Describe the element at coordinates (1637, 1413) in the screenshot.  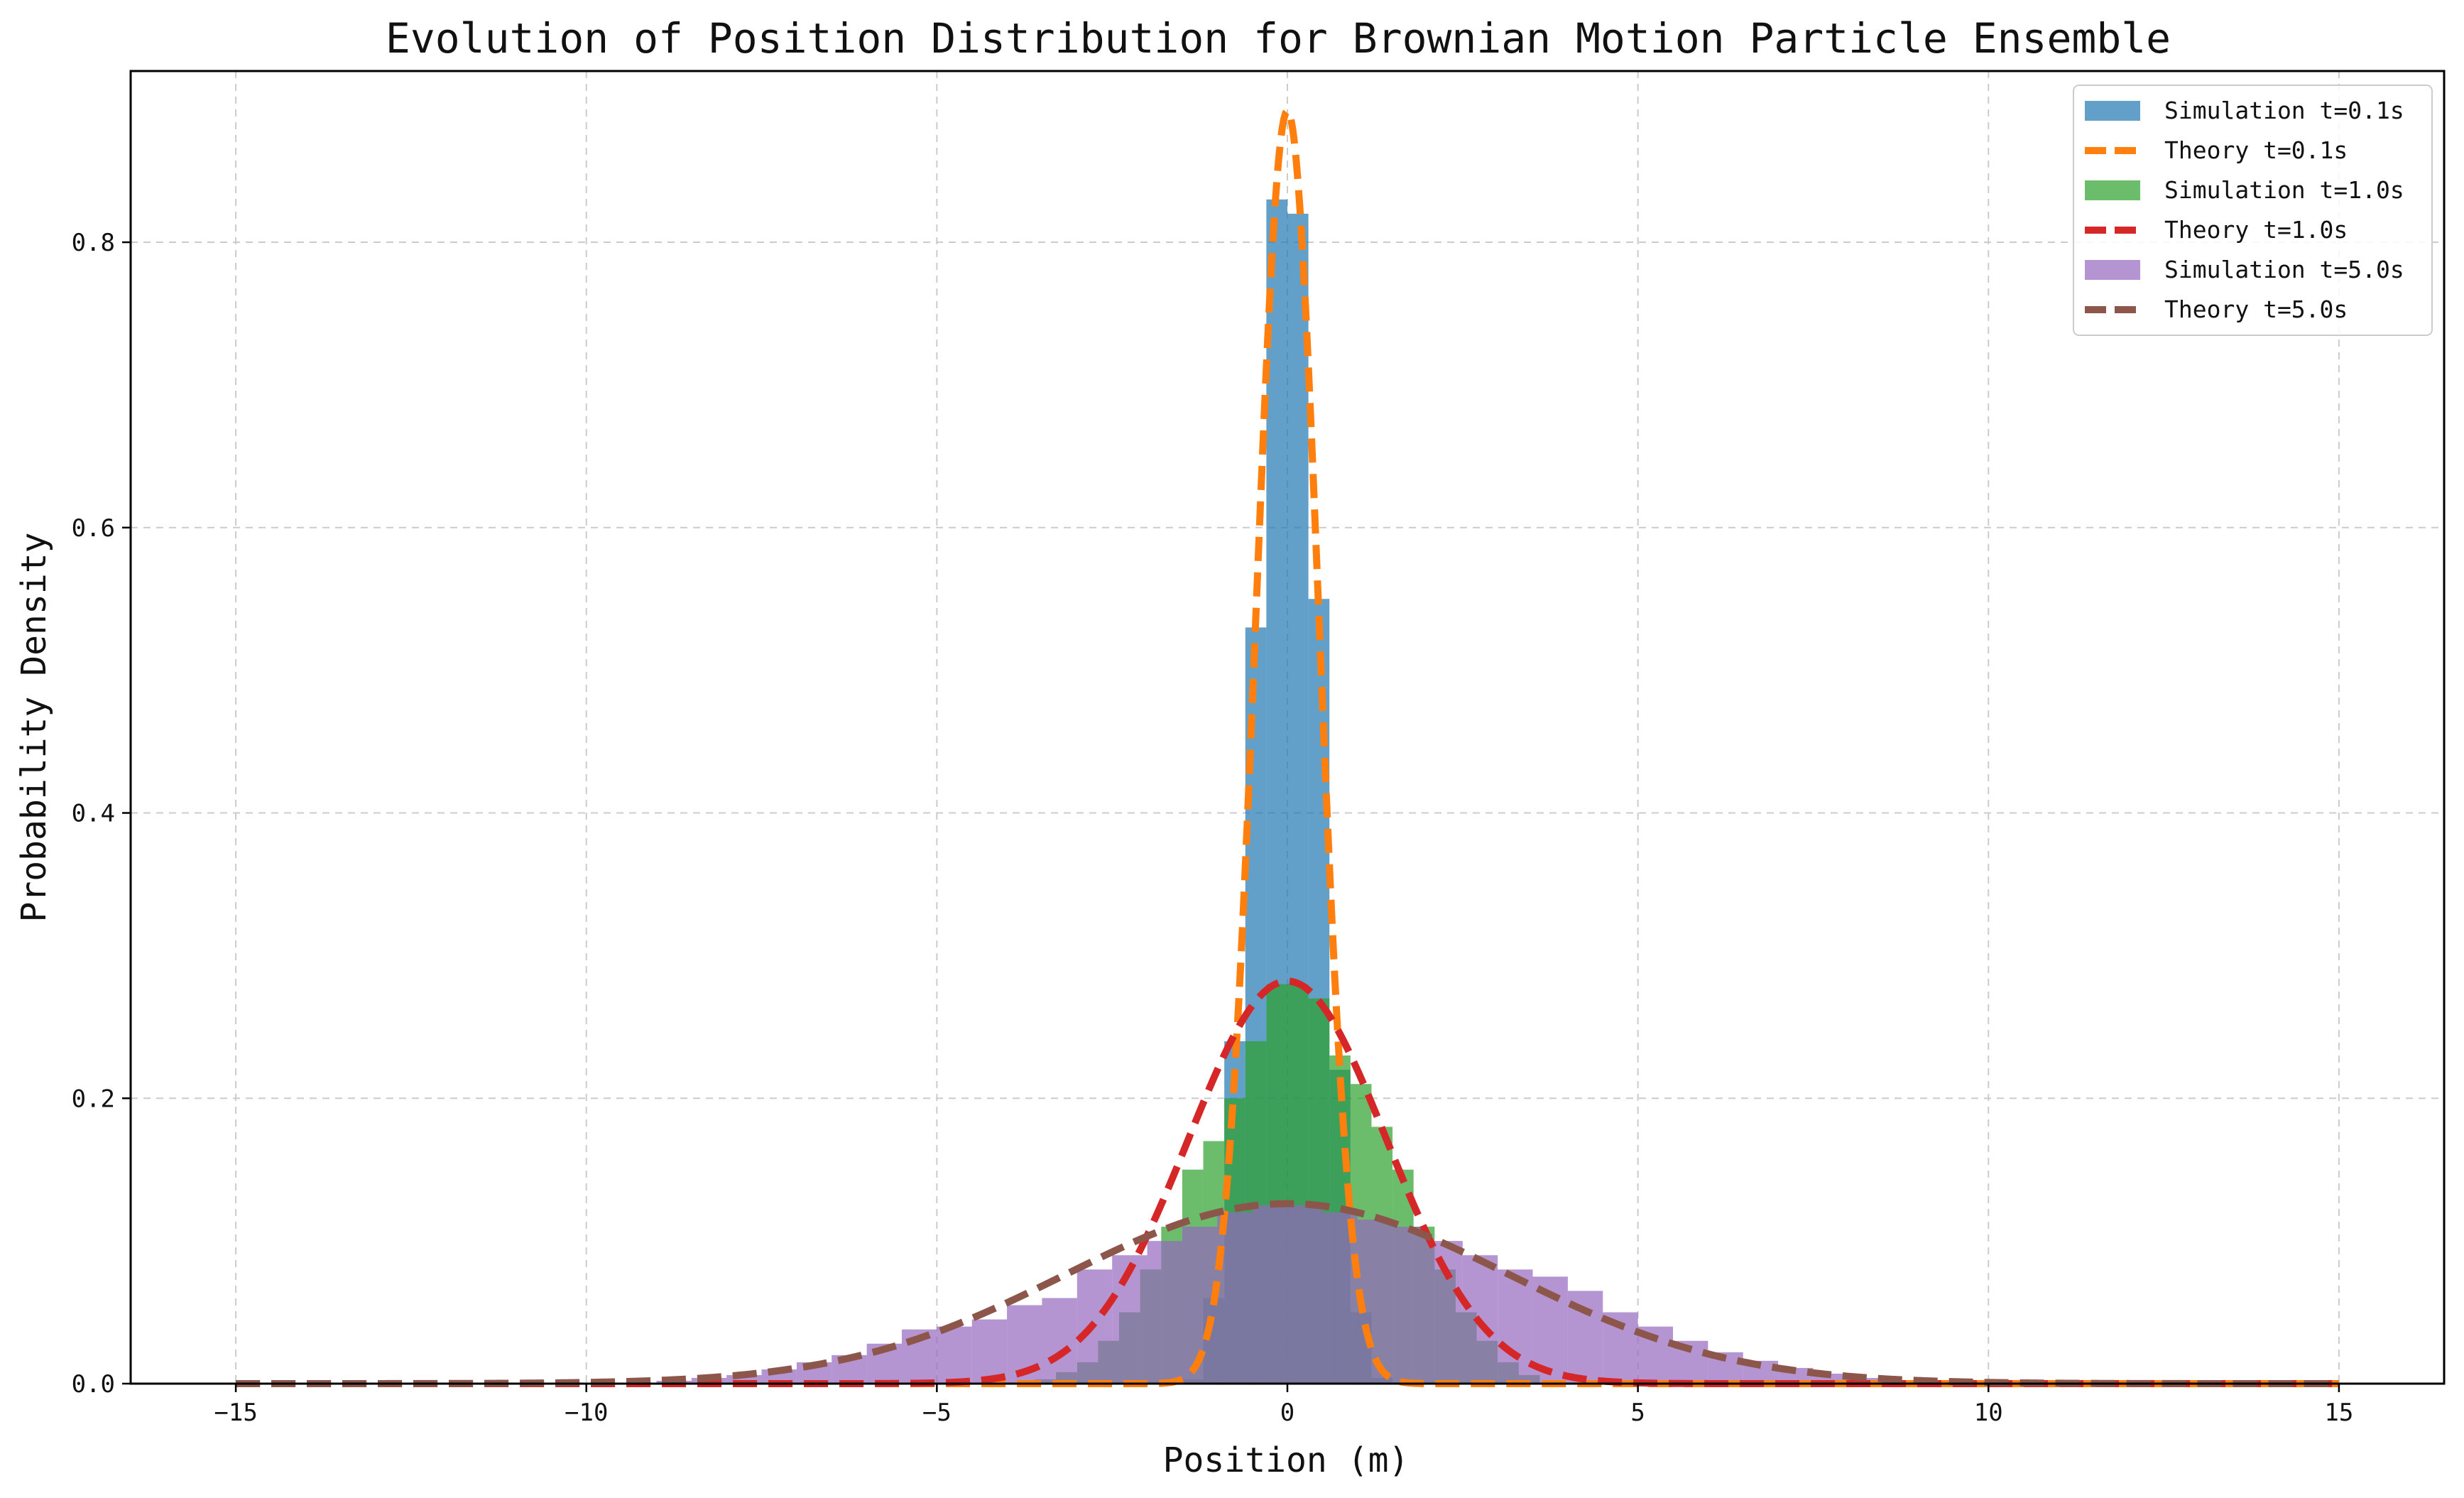
I see `x-tick-label-4: 5` at that location.